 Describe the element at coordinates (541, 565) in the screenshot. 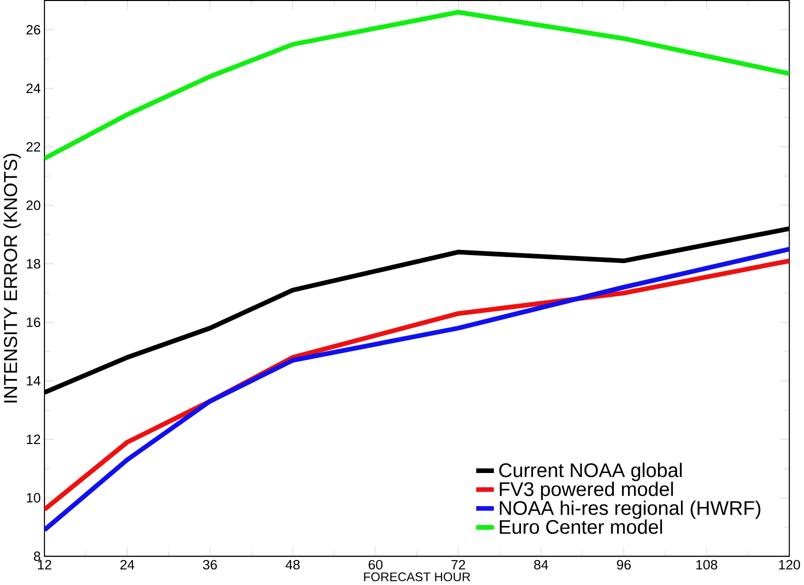

I see `x-tick-label: 84` at that location.